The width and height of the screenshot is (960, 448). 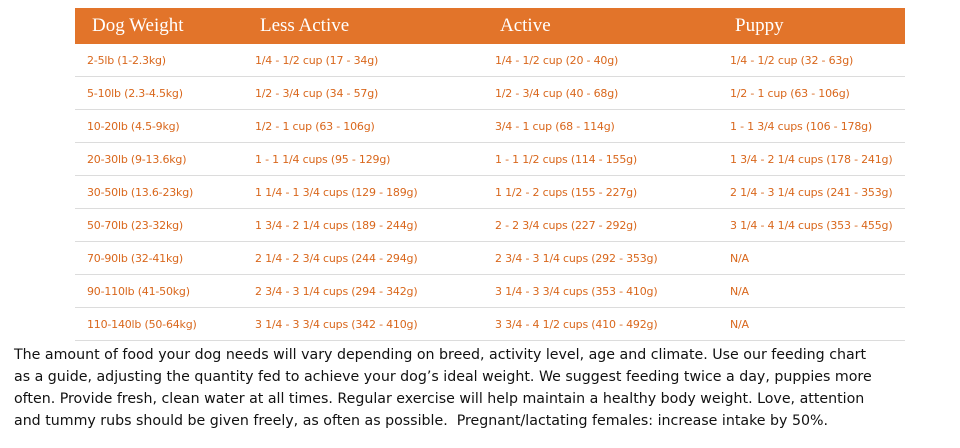 I want to click on table-cell: 1 1/4 - 1 3/4 cups (129 - 189g), so click(x=375, y=192).